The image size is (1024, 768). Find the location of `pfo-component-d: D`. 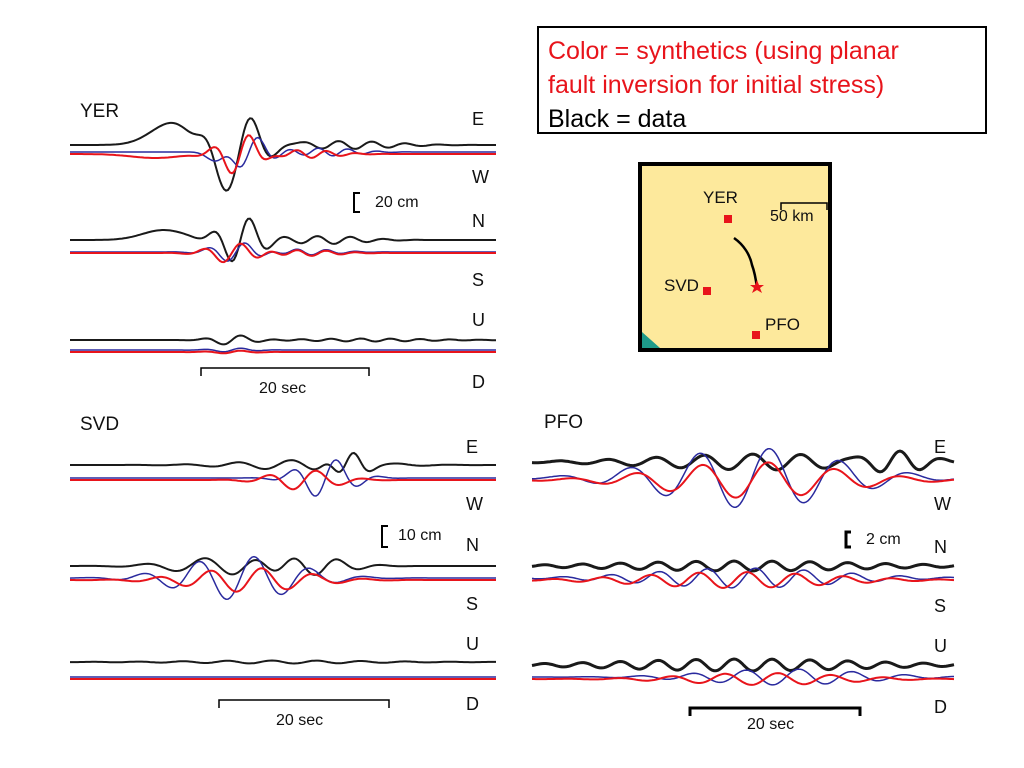

pfo-component-d: D is located at coordinates (940, 707).